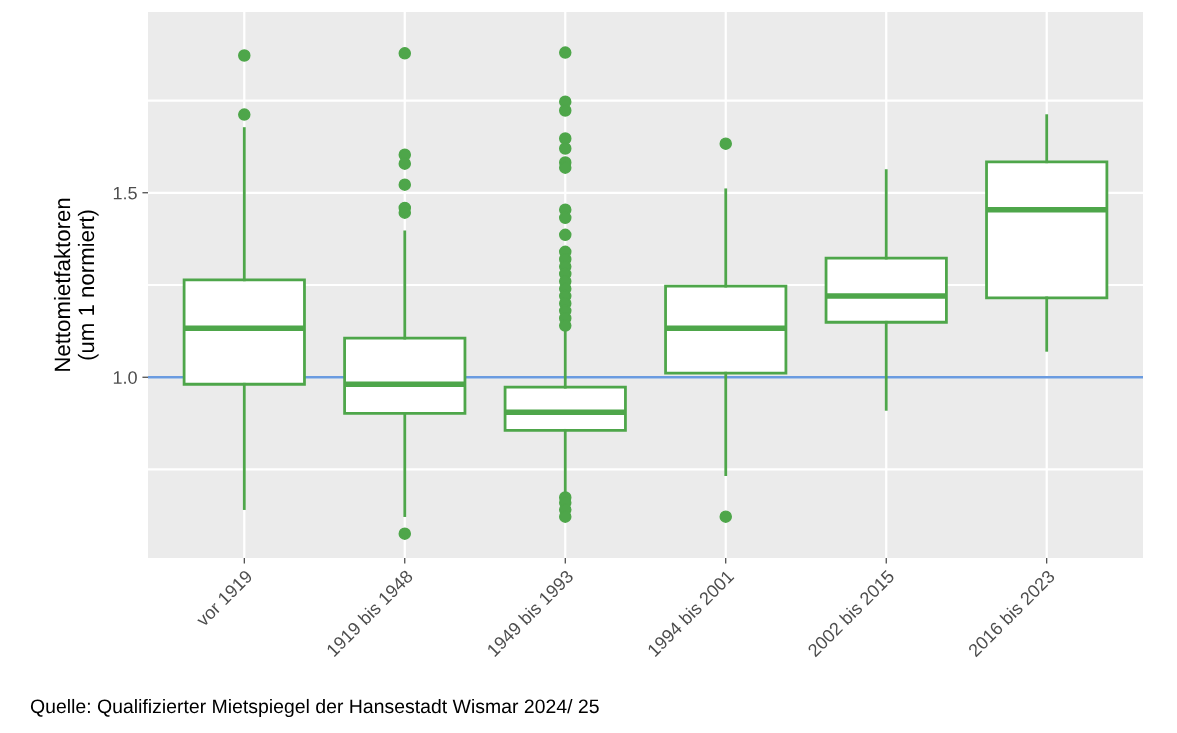  What do you see at coordinates (125, 193) in the screenshot?
I see `y-tick-label: 1.5` at bounding box center [125, 193].